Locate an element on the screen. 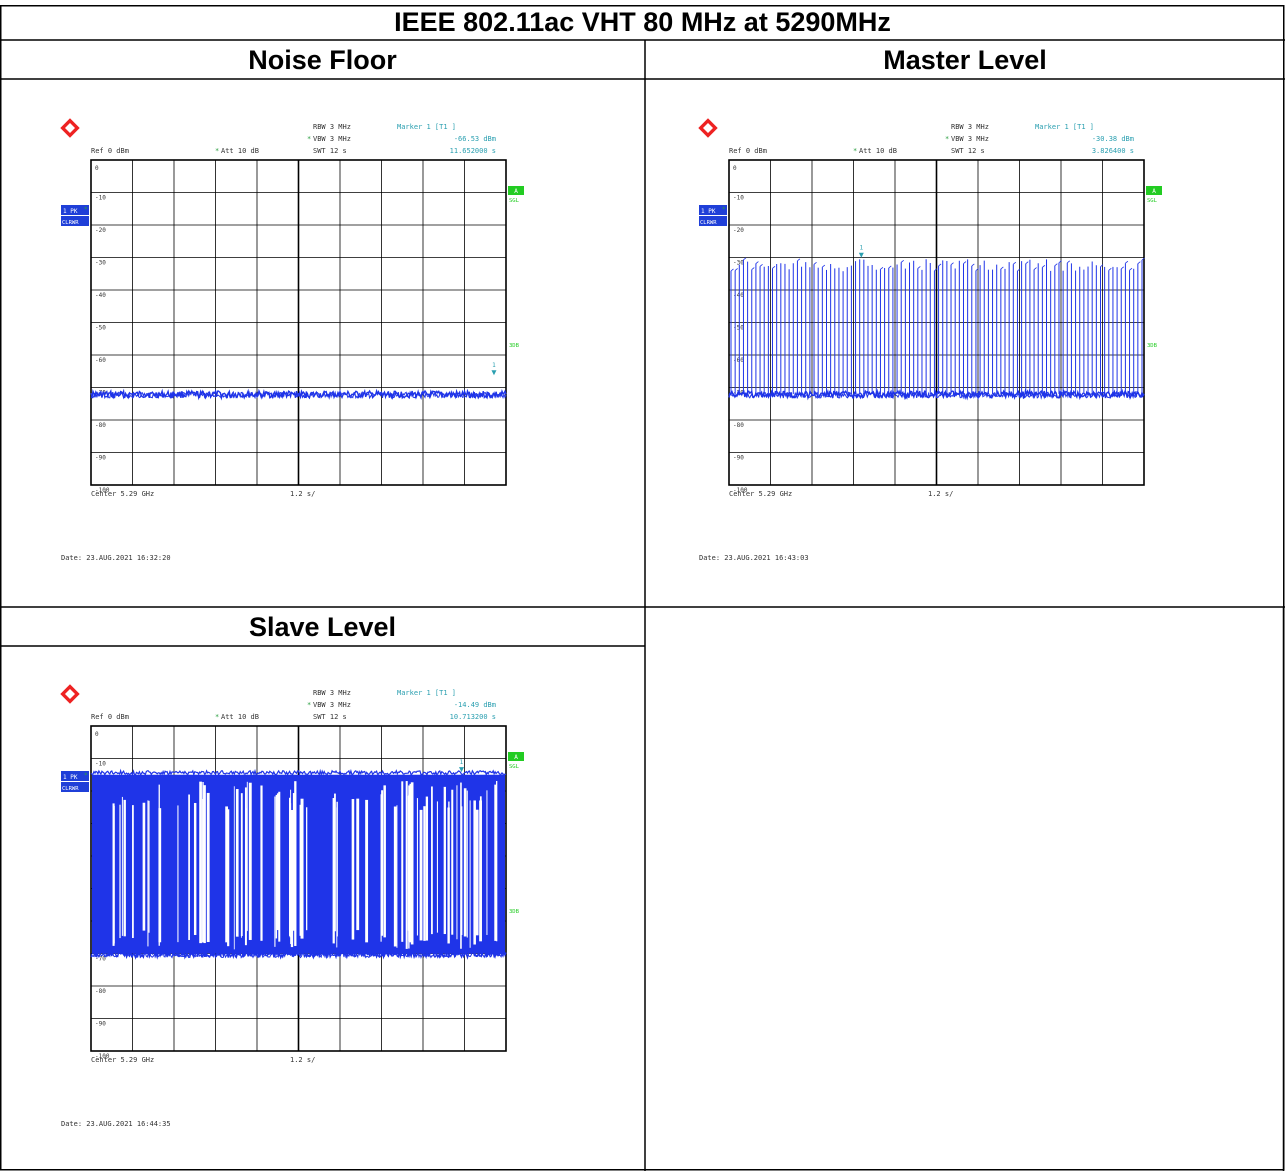 This screenshot has width=1285, height=1171. marker-1-icon is located at coordinates (461, 770).